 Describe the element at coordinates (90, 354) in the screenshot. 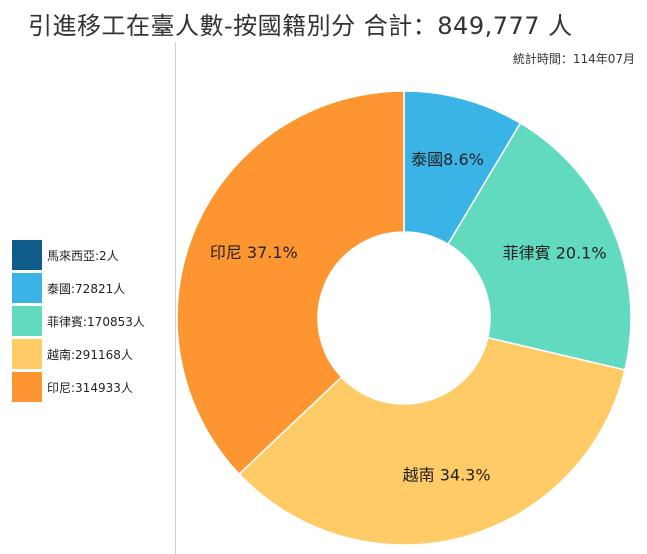

I see `legend-label-vietnam: 越南:291168人` at that location.